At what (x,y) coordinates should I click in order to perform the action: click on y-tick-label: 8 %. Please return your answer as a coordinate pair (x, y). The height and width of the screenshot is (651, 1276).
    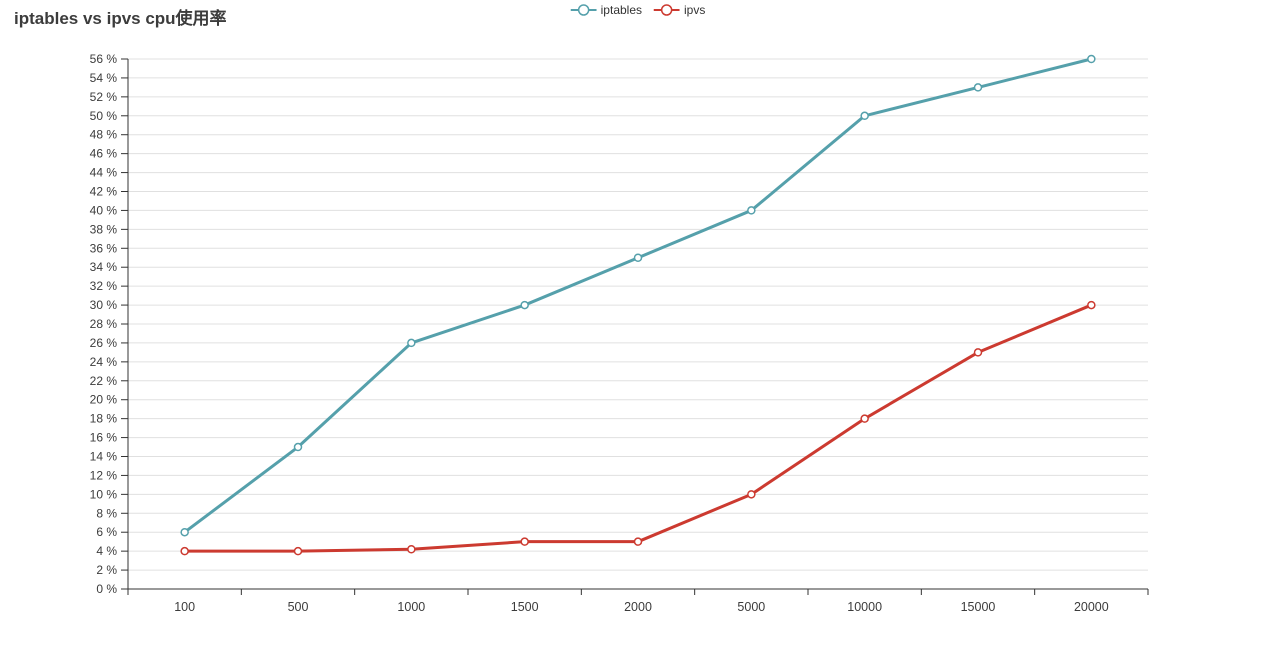
    Looking at the image, I should click on (106, 513).